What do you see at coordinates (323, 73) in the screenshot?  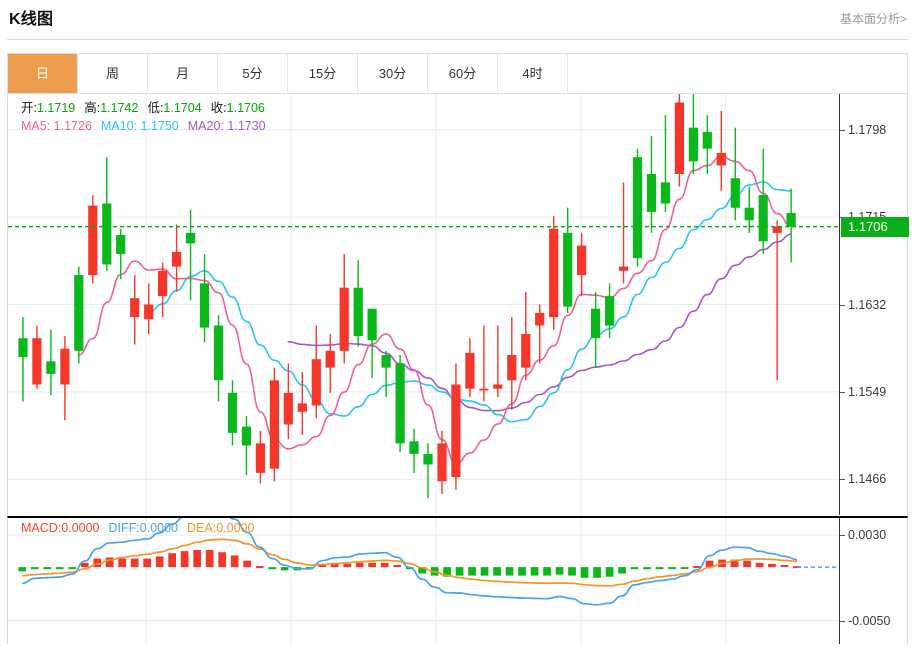 I see `tab-4: 15分` at bounding box center [323, 73].